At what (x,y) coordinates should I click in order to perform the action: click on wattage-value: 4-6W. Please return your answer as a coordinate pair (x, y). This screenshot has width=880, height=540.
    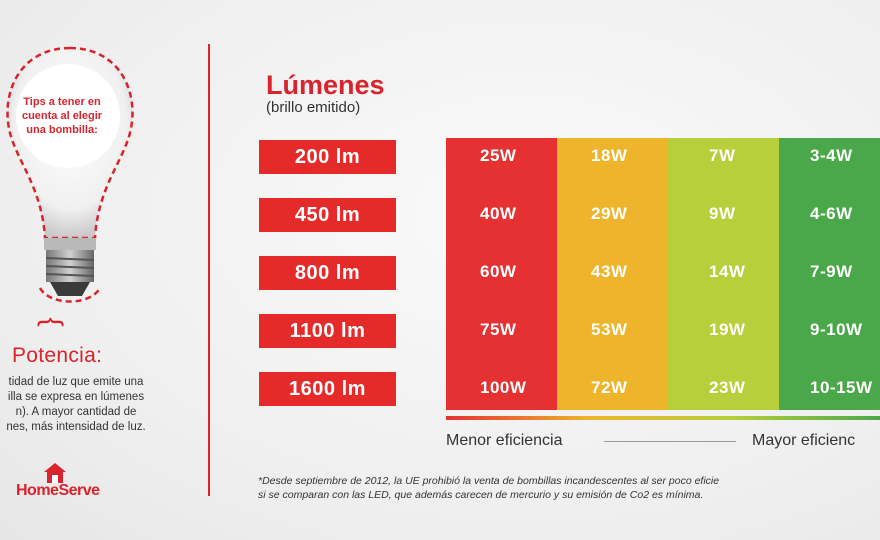
    Looking at the image, I should click on (831, 213).